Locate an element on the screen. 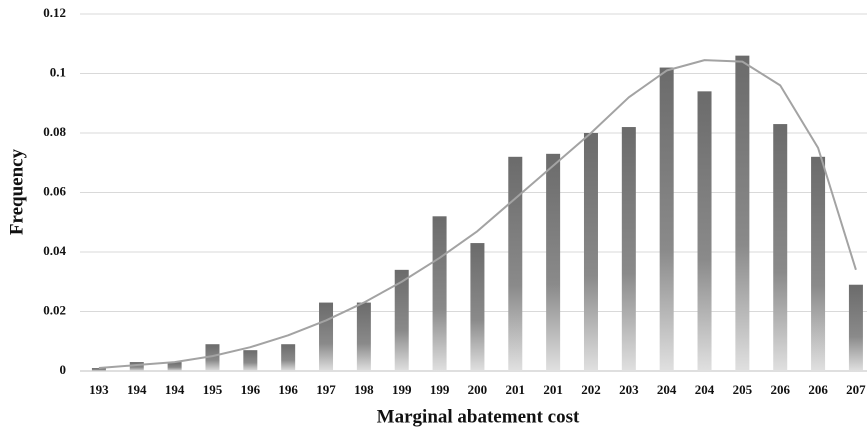 This screenshot has width=867, height=434. y-tick-label: 0.04 is located at coordinates (54, 250).